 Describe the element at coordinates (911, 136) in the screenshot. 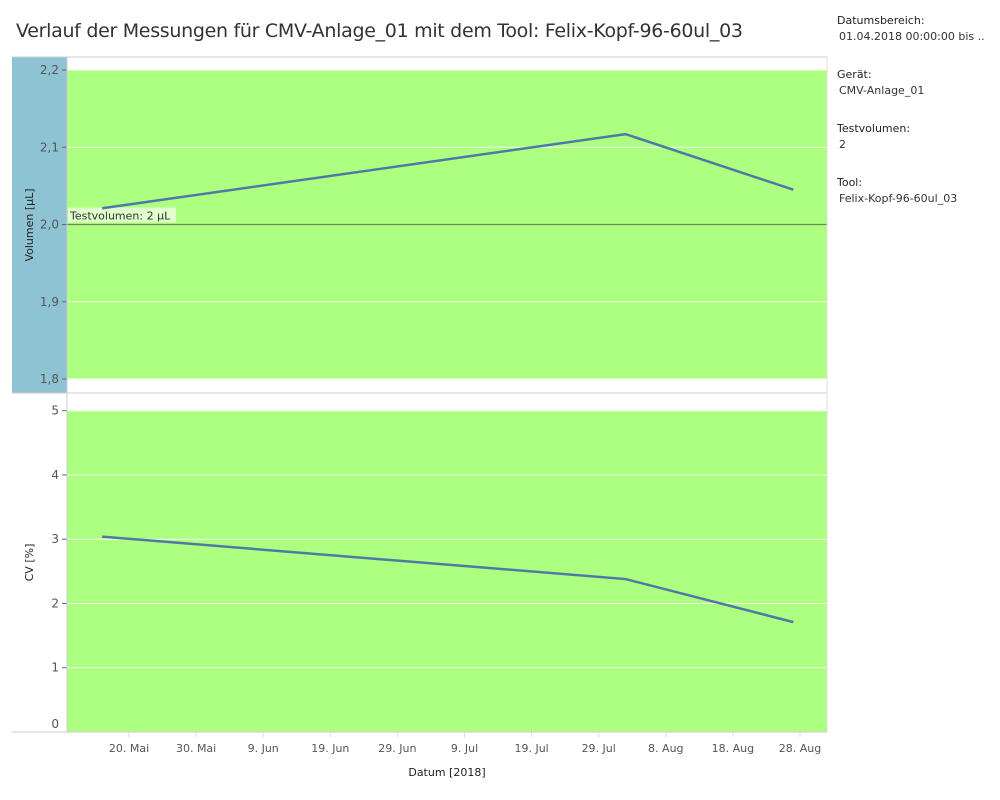

I see `filter-test-volume: Testvolumen: 2` at that location.